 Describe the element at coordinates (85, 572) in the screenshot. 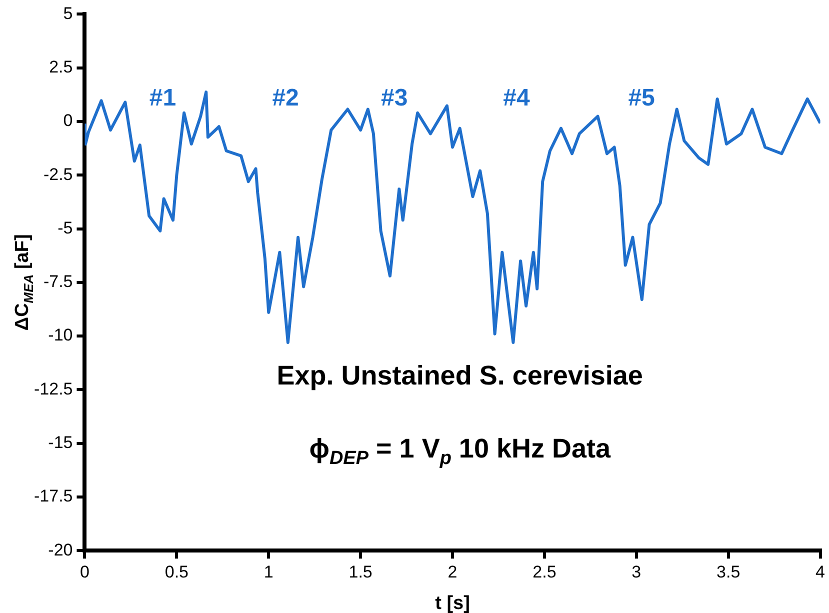

I see `x-tick-label: 0` at that location.